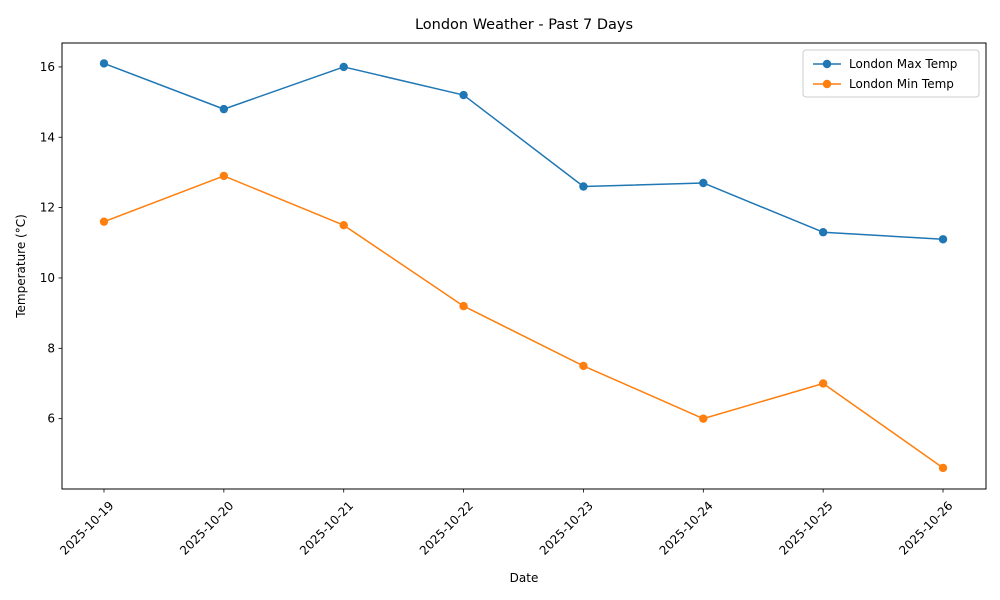 This screenshot has width=1000, height=600. Describe the element at coordinates (21, 266) in the screenshot. I see `y-axis-label: Temperature (°C)` at that location.